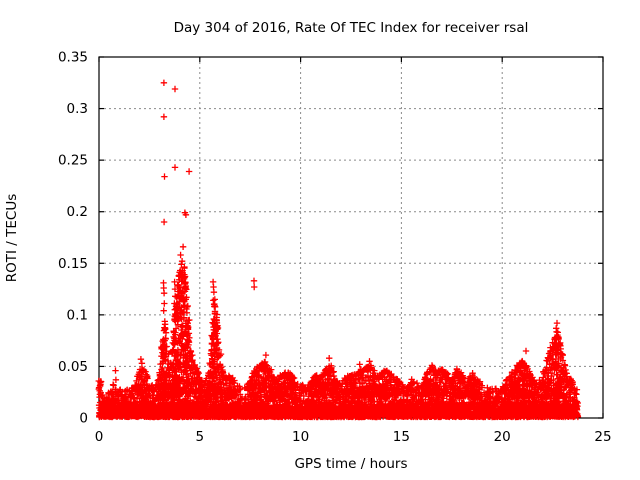 The width and height of the screenshot is (640, 480). I want to click on y-tick-label: 0.05, so click(73, 367).